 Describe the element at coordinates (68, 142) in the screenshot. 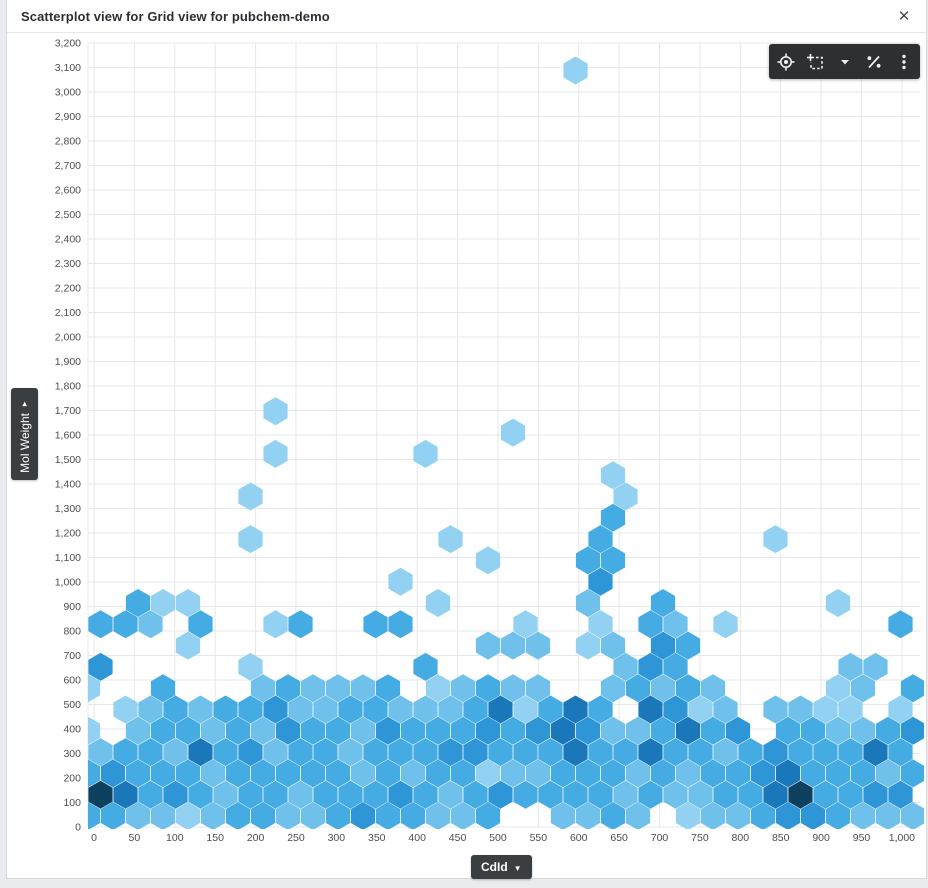

I see `svg-text: 2,800` at that location.